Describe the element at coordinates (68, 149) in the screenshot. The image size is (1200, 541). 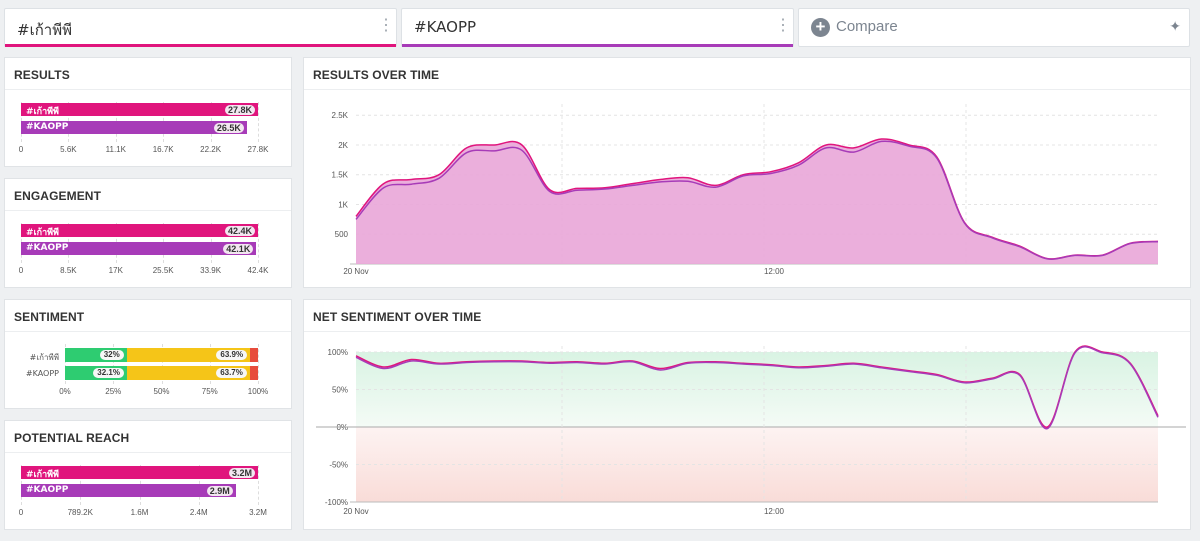
I see `tick-label: 5.6K` at that location.